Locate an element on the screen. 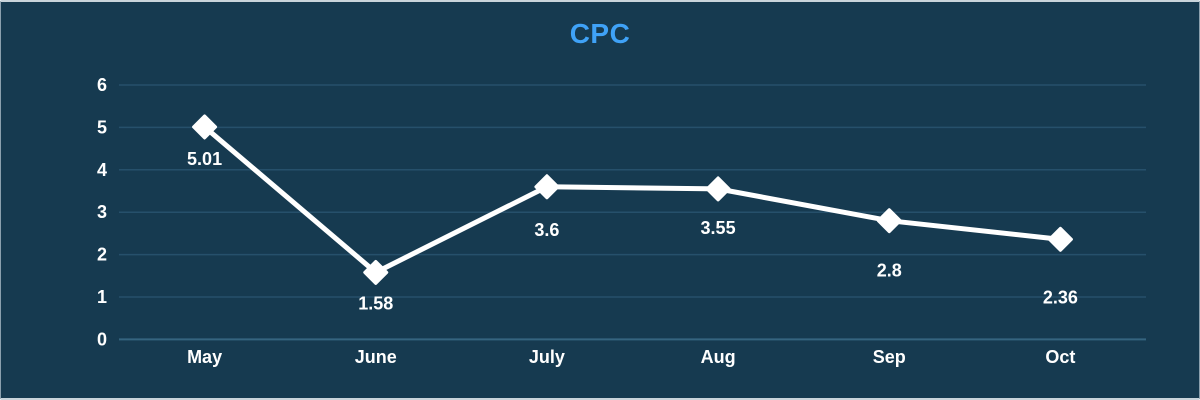 The height and width of the screenshot is (400, 1200). data-point-label: 1.58 is located at coordinates (375, 303).